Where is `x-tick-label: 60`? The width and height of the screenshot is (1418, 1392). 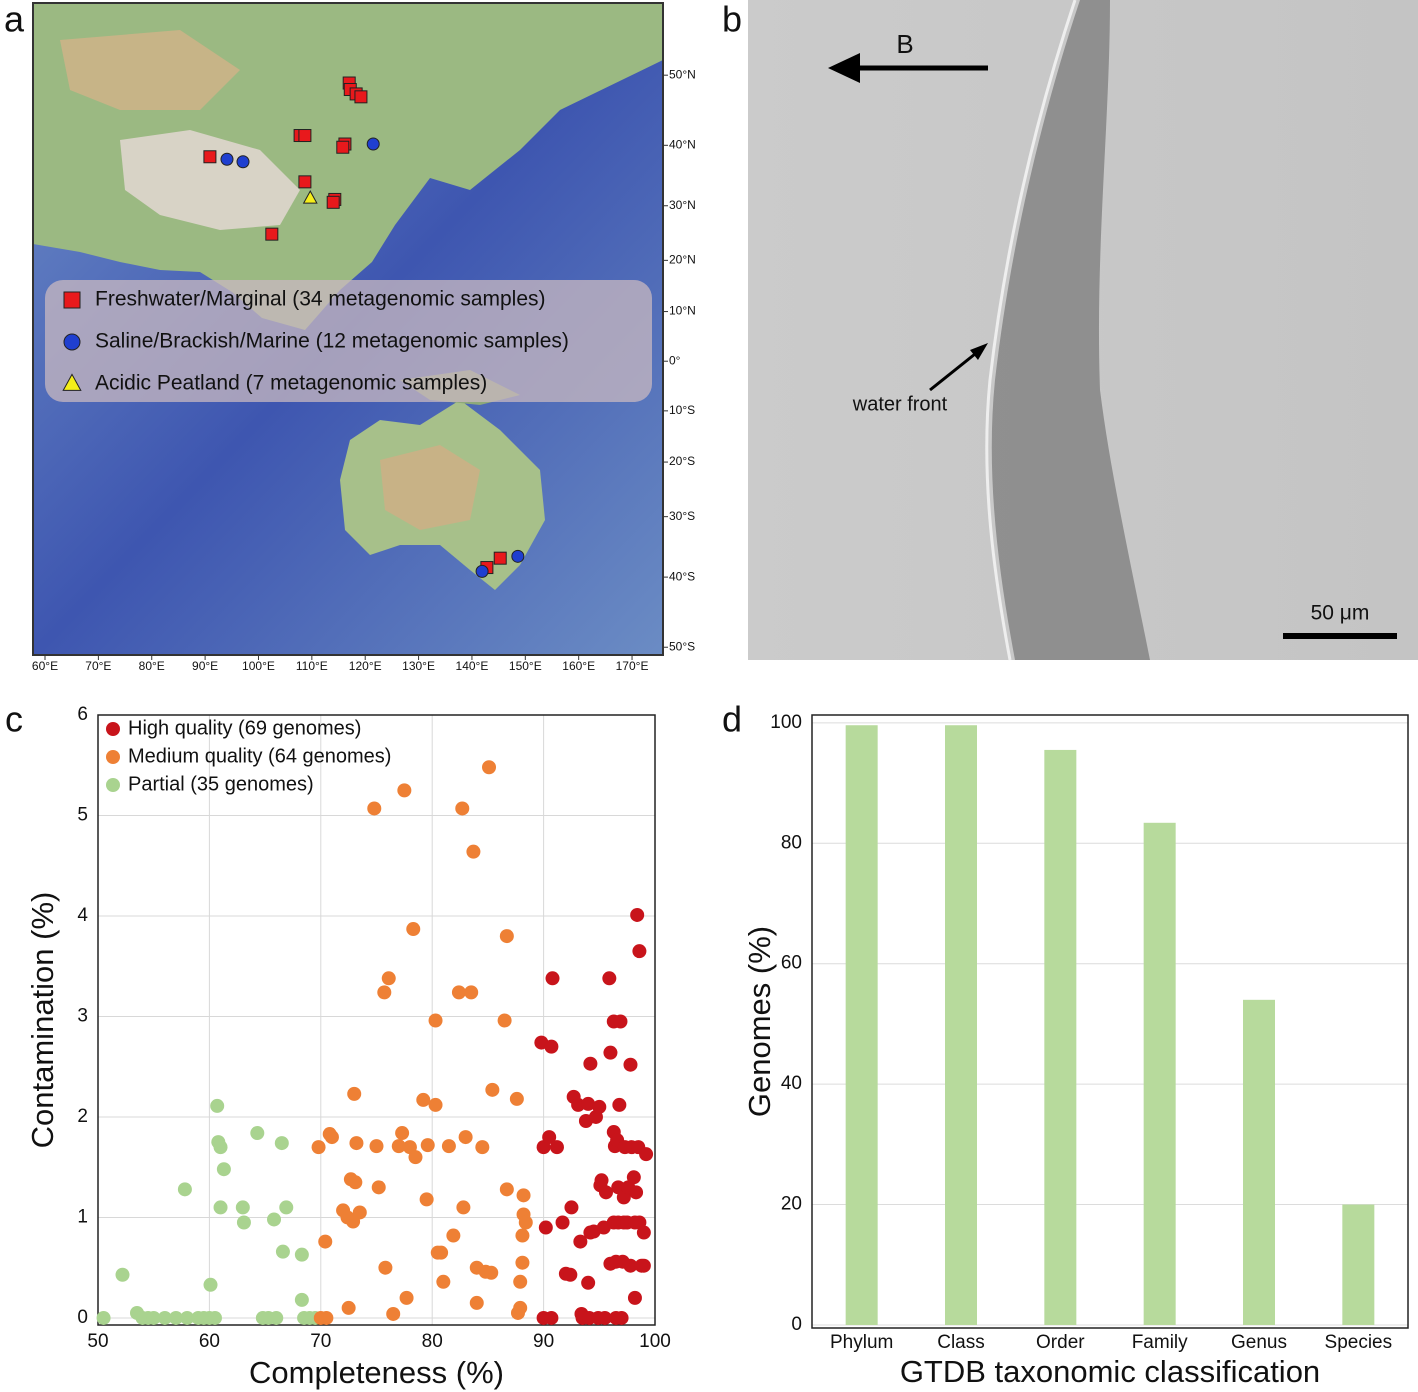
x-tick-label: 60 is located at coordinates (209, 1341).